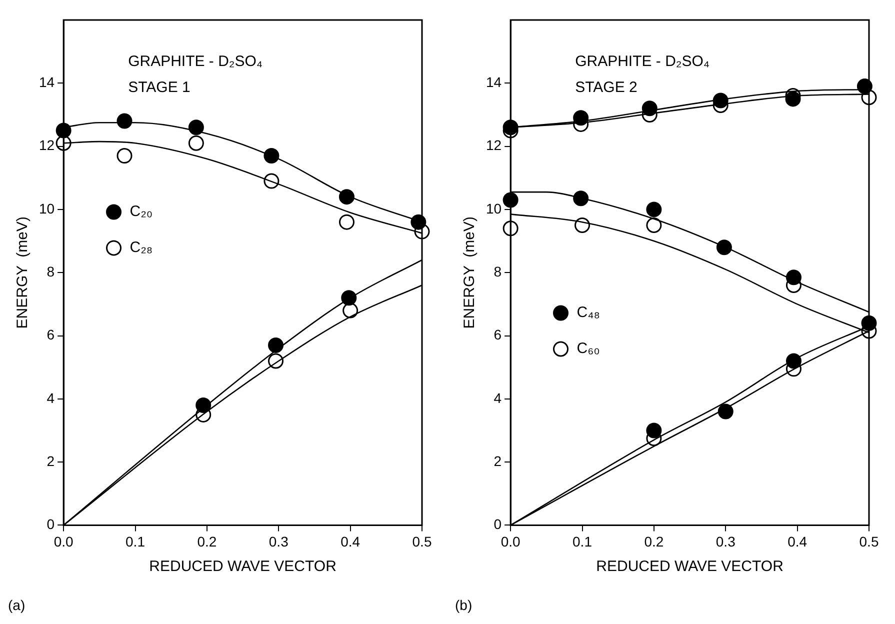 Image resolution: width=895 pixels, height=624 pixels. What do you see at coordinates (606, 87) in the screenshot?
I see `text: STAGE 2` at bounding box center [606, 87].